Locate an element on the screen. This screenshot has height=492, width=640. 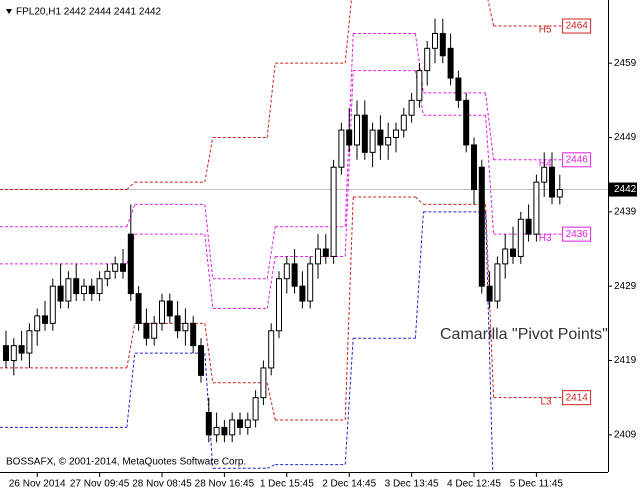
x-tick-label: 27 Nov 09:45 is located at coordinates (100, 484).